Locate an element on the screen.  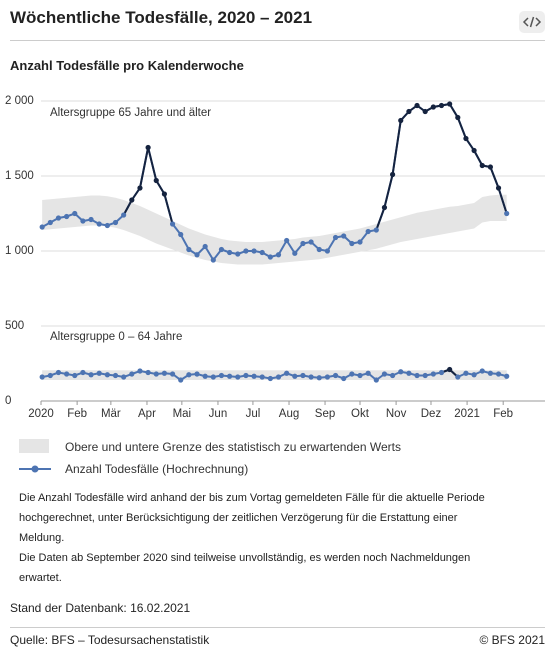
embed-icon is located at coordinates (532, 22).